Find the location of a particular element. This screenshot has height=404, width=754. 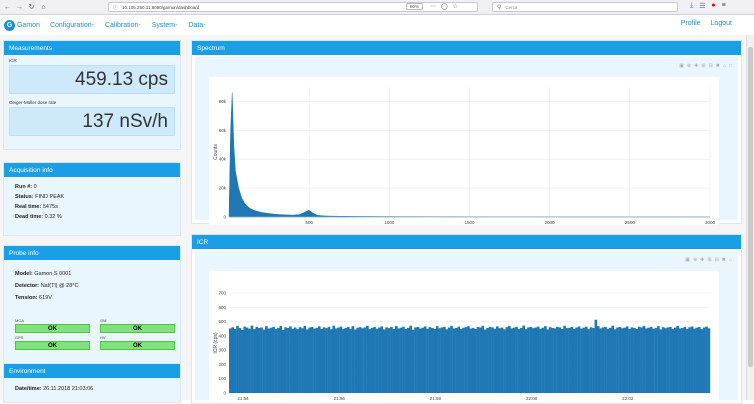

bookmark-star-icon: ☆ is located at coordinates (455, 7).